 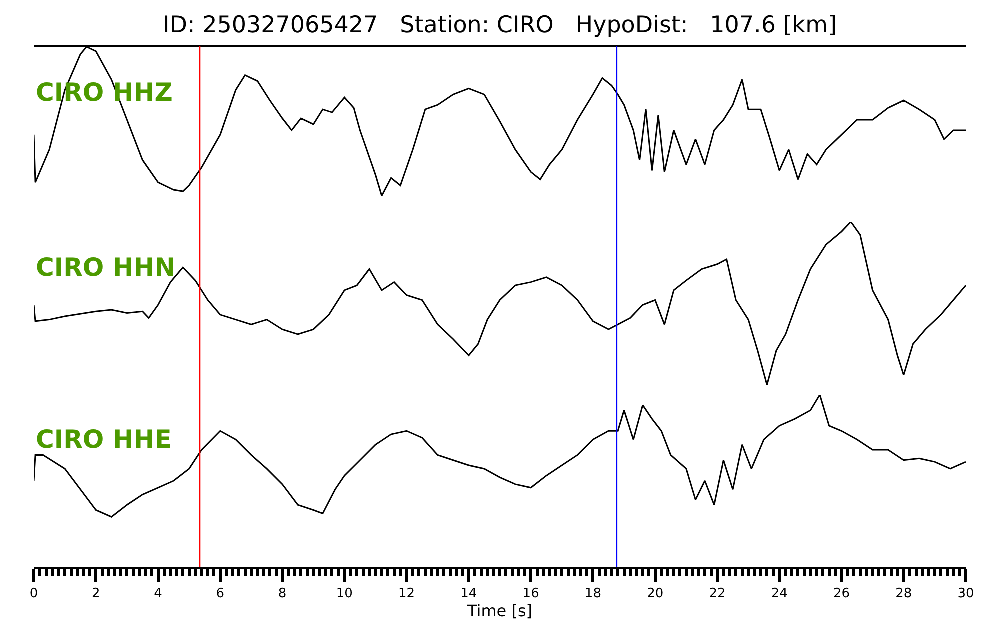 I want to click on x-tick-label: 20, so click(x=655, y=594).